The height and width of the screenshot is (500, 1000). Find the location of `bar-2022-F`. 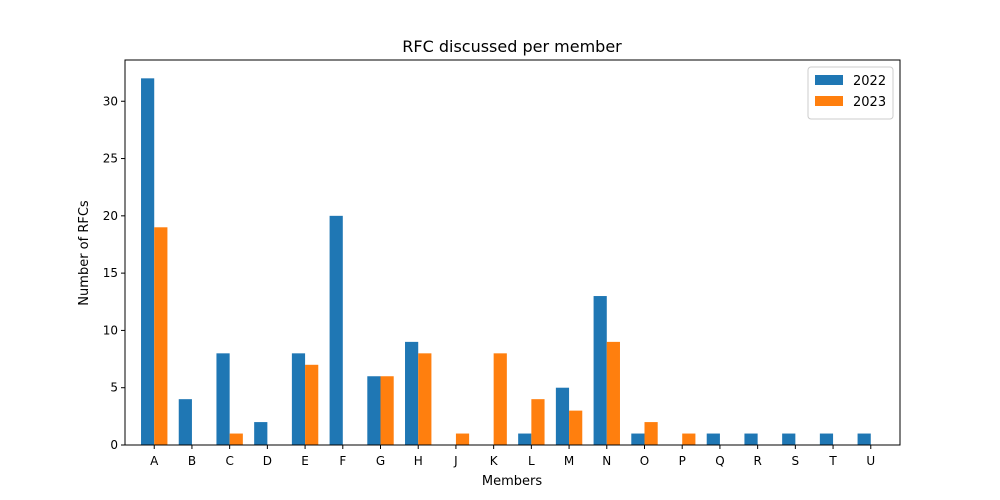

bar-2022-F is located at coordinates (336, 330).